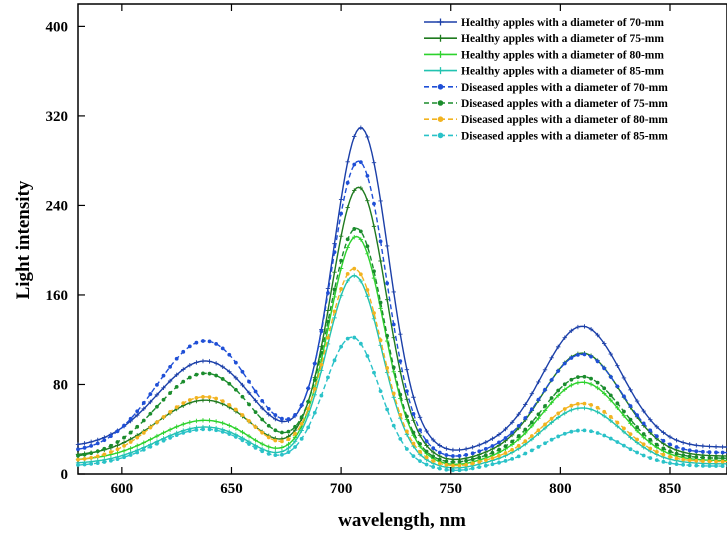 This screenshot has height=535, width=727. Describe the element at coordinates (122, 489) in the screenshot. I see `x-tick-label: 600` at that location.